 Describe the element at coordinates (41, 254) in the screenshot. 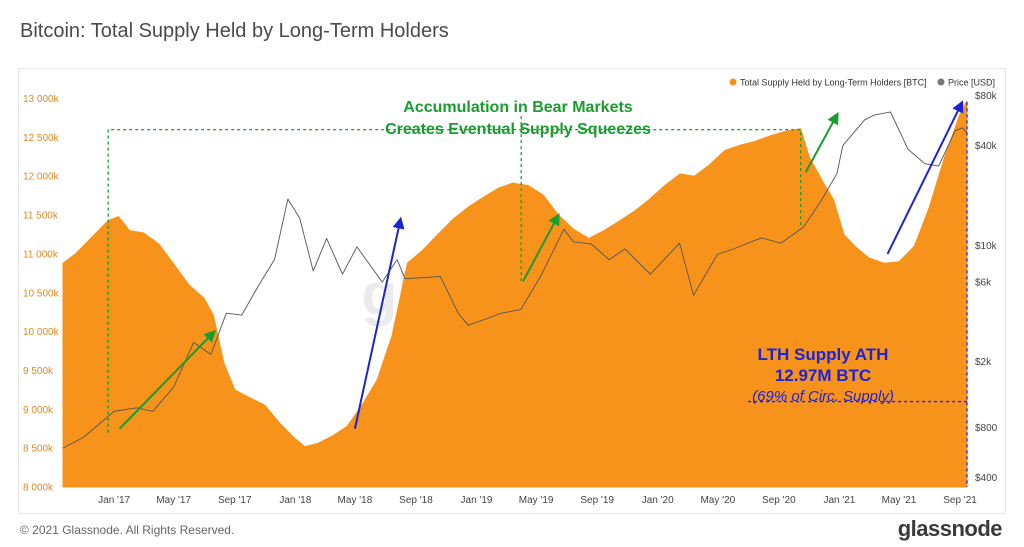

I see `y-left-tick-label: 11 000k` at that location.